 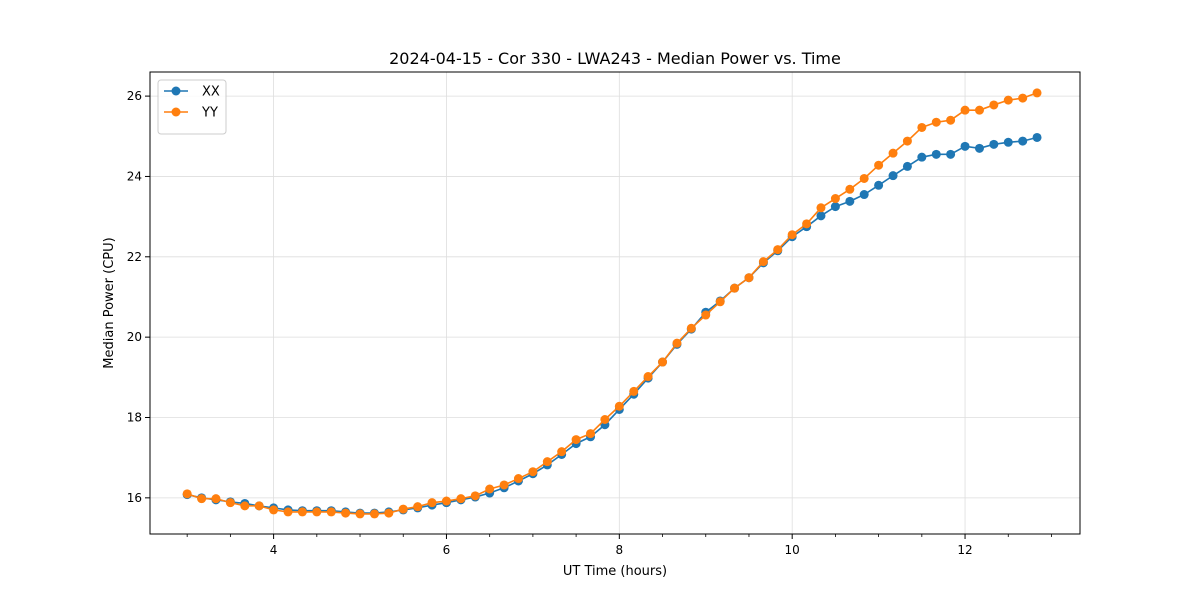 I want to click on legend-marker-yy, so click(x=176, y=112).